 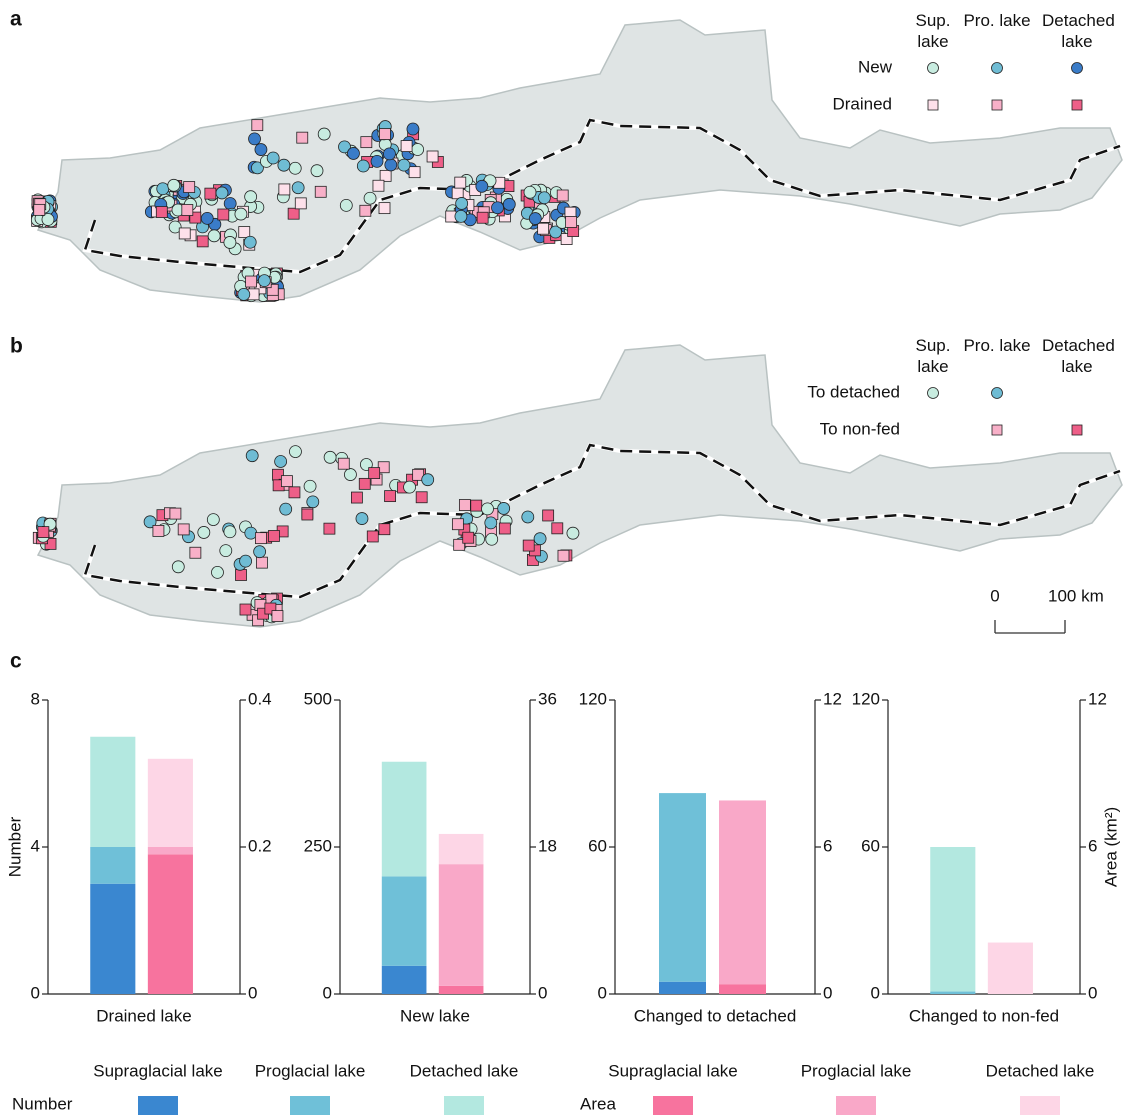 What do you see at coordinates (984, 1015) in the screenshot?
I see `category-label: Changed to non-fed` at bounding box center [984, 1015].